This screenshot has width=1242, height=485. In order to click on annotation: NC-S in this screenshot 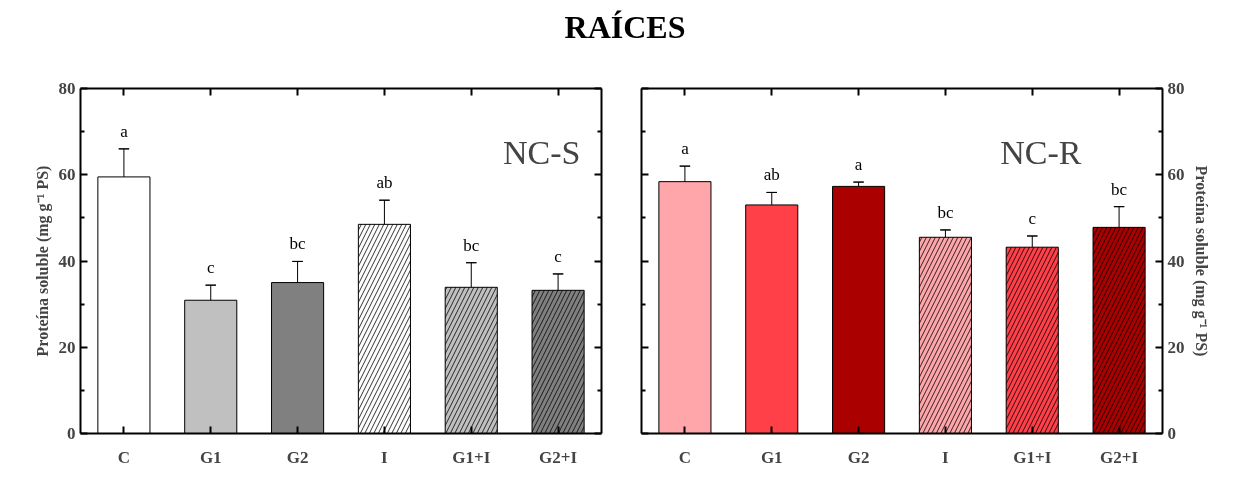, I will do `click(542, 152)`.